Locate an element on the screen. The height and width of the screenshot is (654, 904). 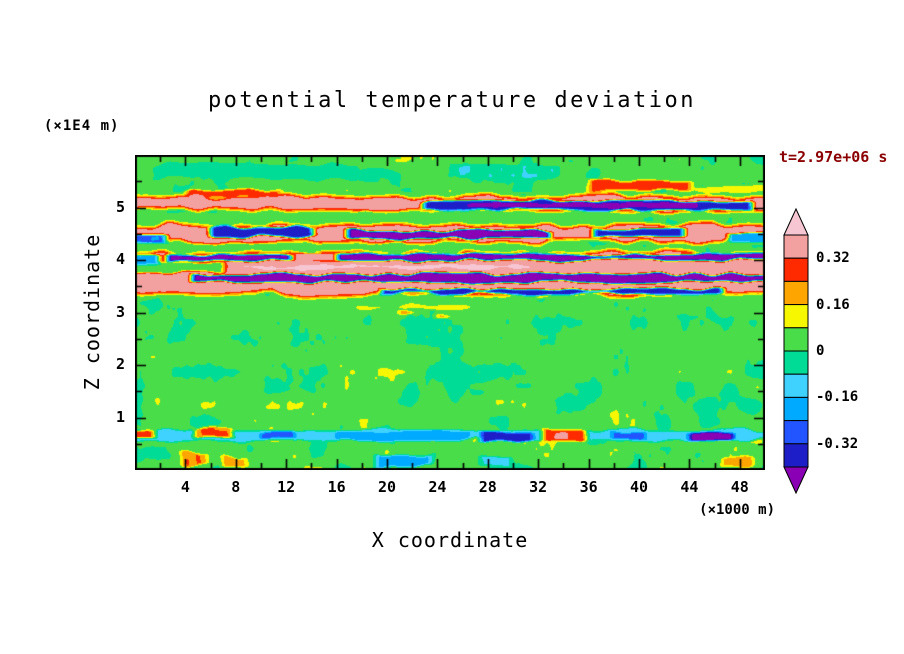
colorbar-tick-label: 0 is located at coordinates (820, 351).